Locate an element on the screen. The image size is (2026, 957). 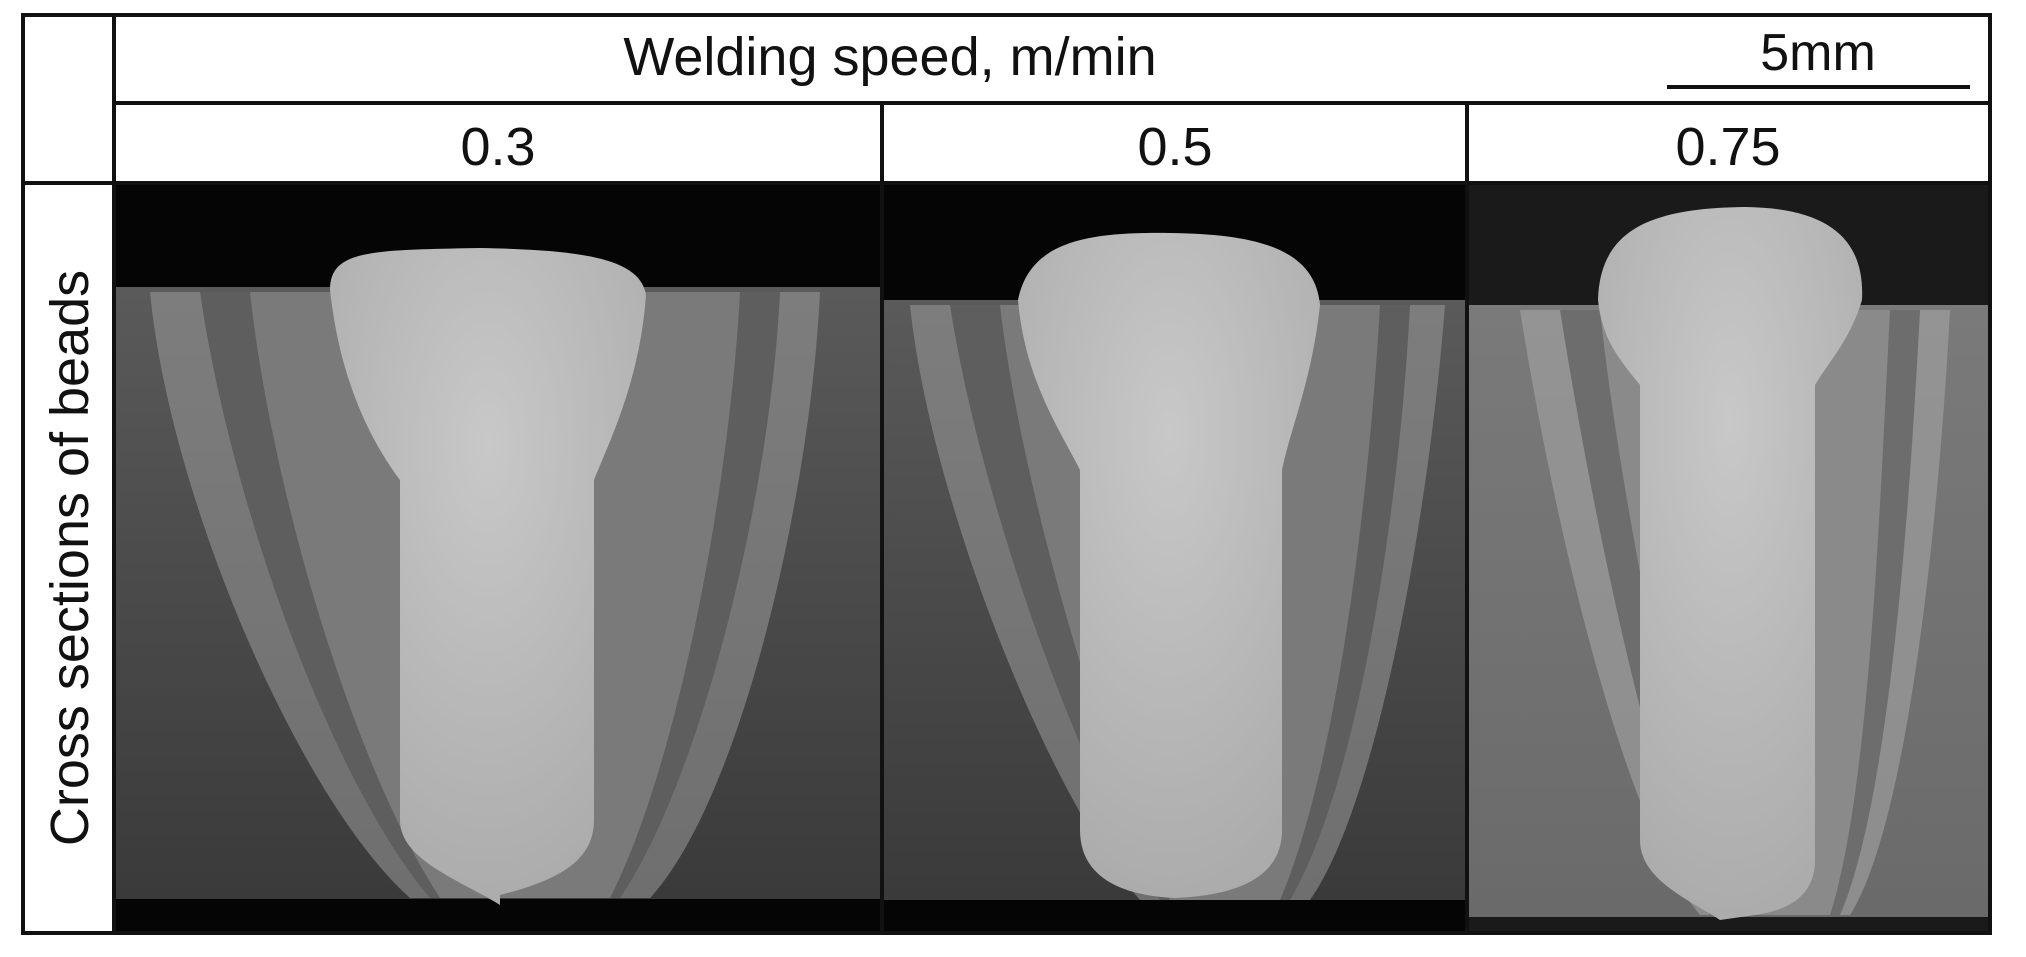
row-label: Cross sections of beads is located at coordinates (70, 558).